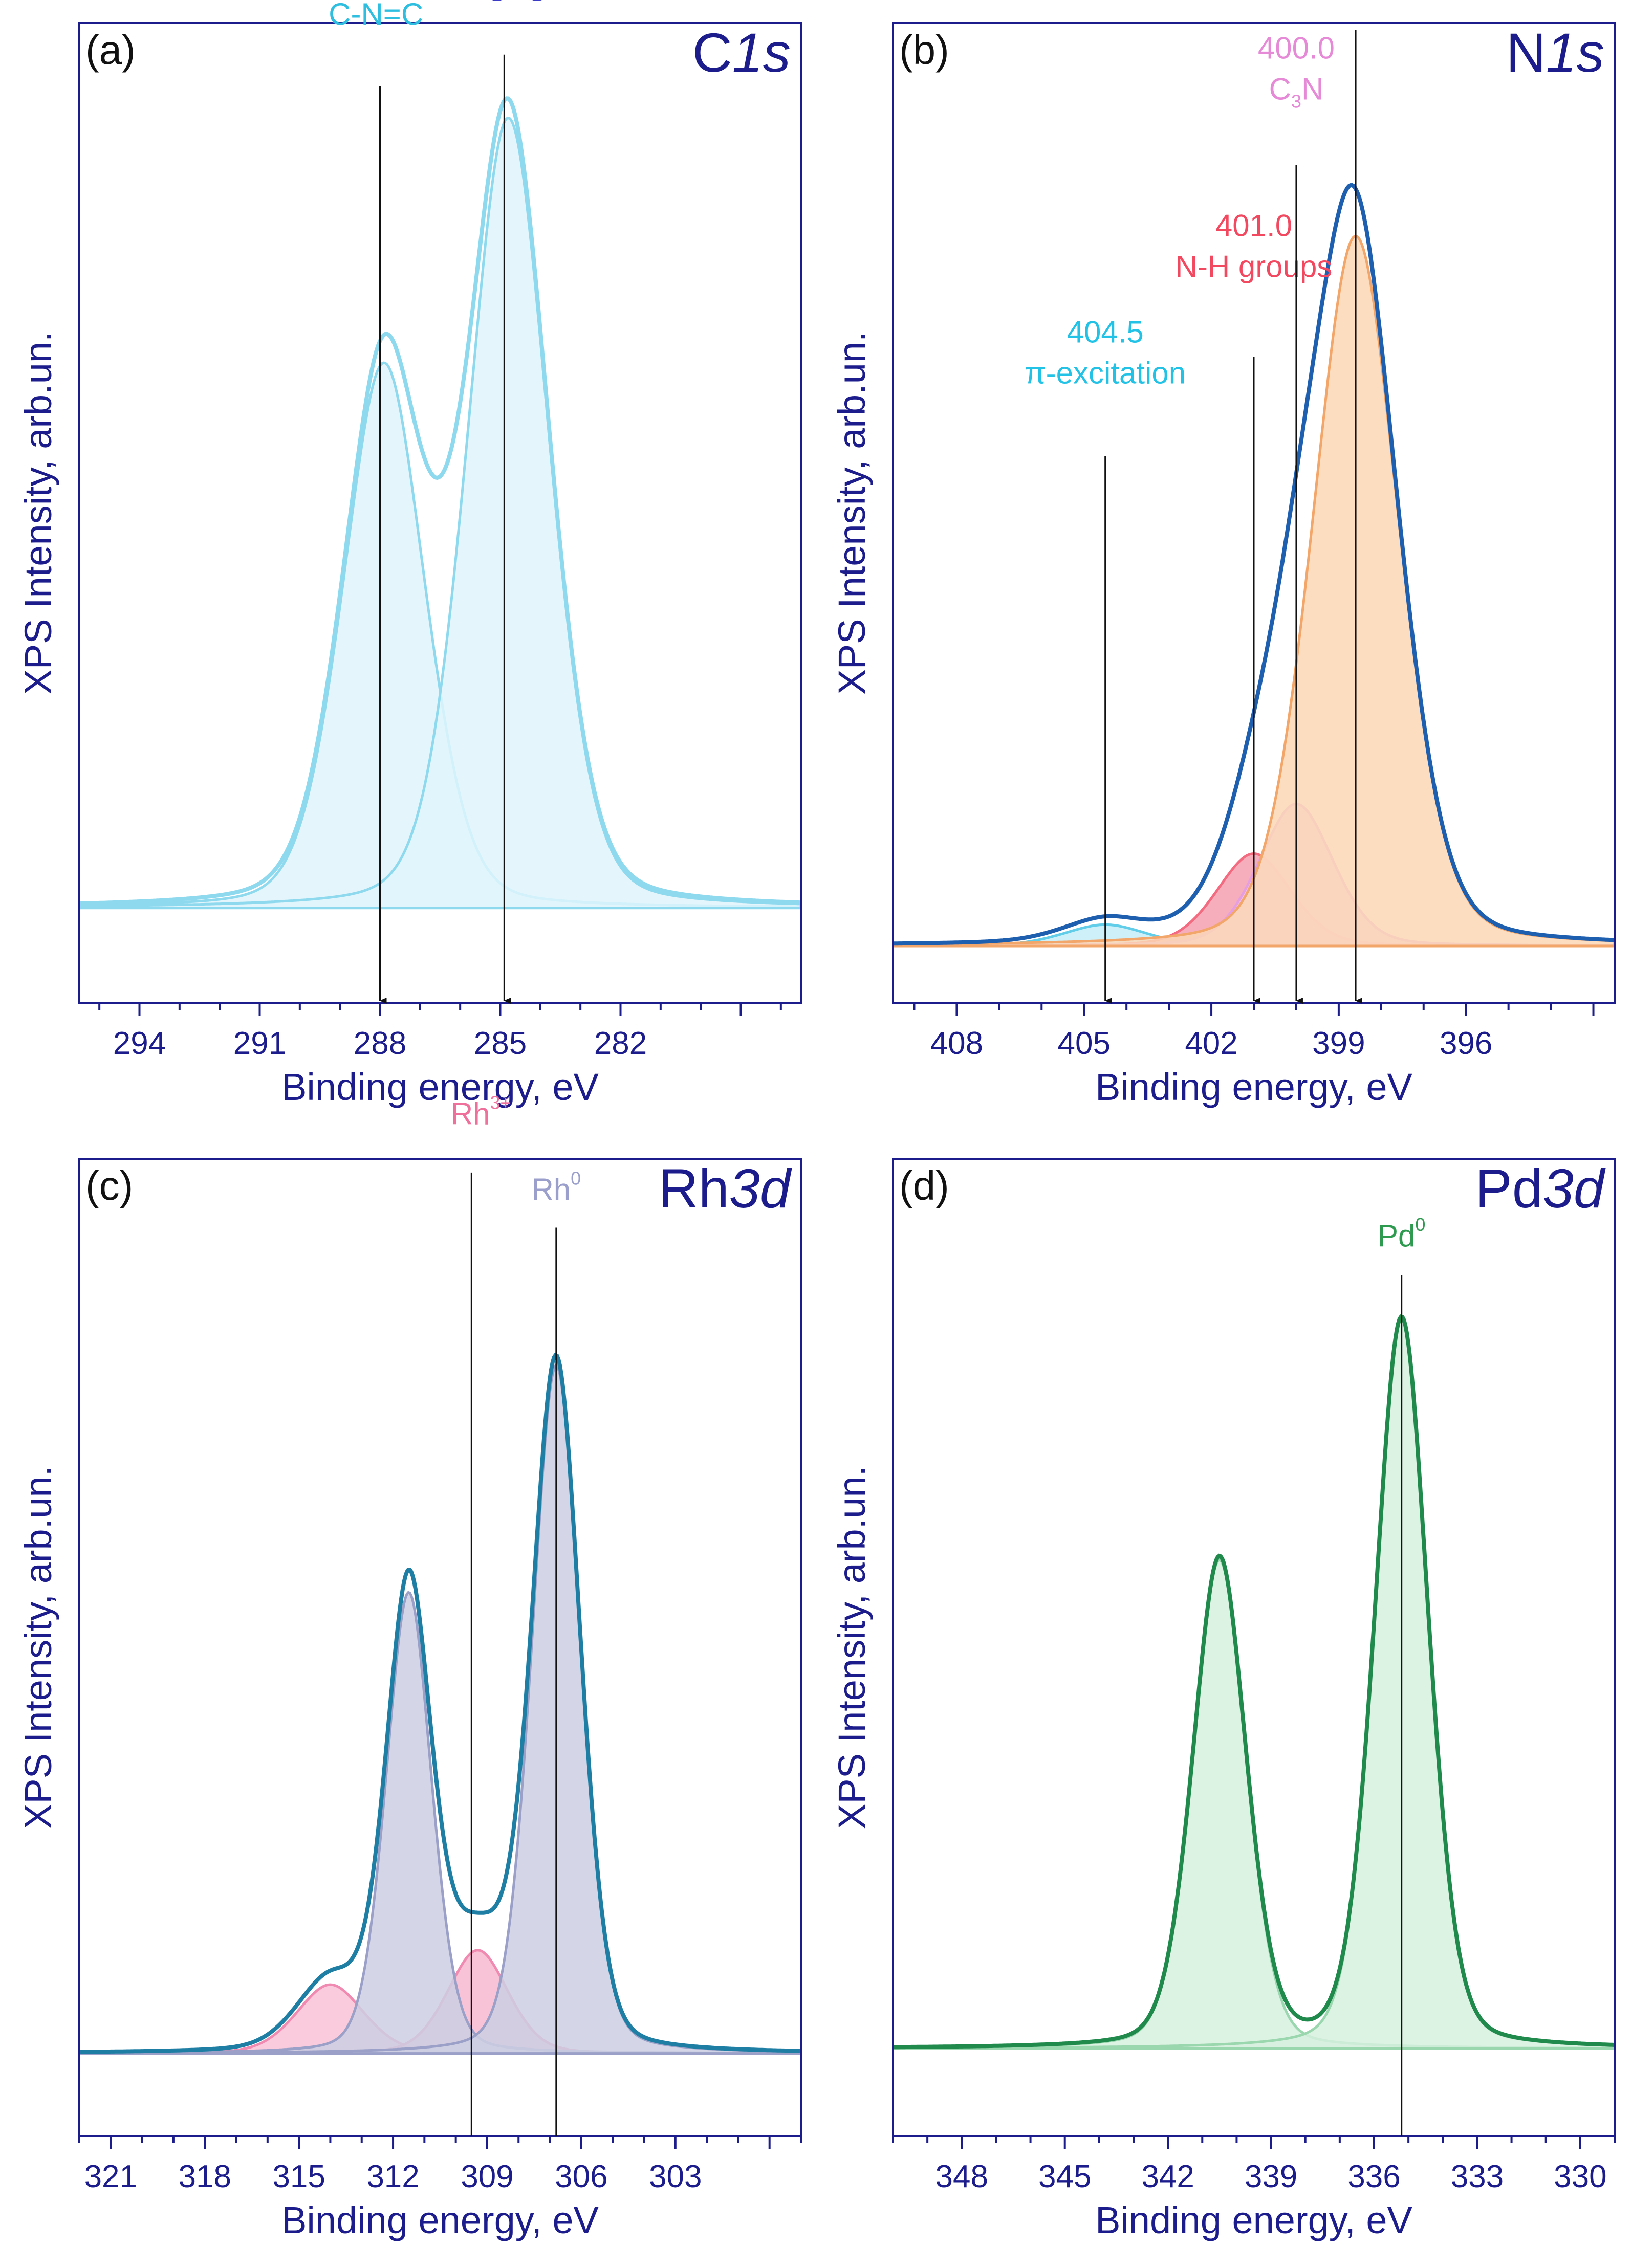 The image size is (1632, 2268). Describe the element at coordinates (1168, 2176) in the screenshot. I see `x-tick-label: 342` at that location.